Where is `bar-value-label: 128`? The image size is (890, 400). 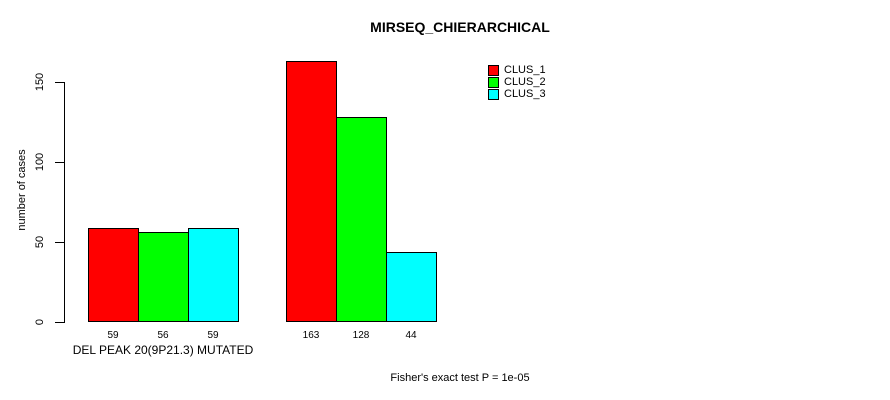
bar-value-label: 128 is located at coordinates (361, 335).